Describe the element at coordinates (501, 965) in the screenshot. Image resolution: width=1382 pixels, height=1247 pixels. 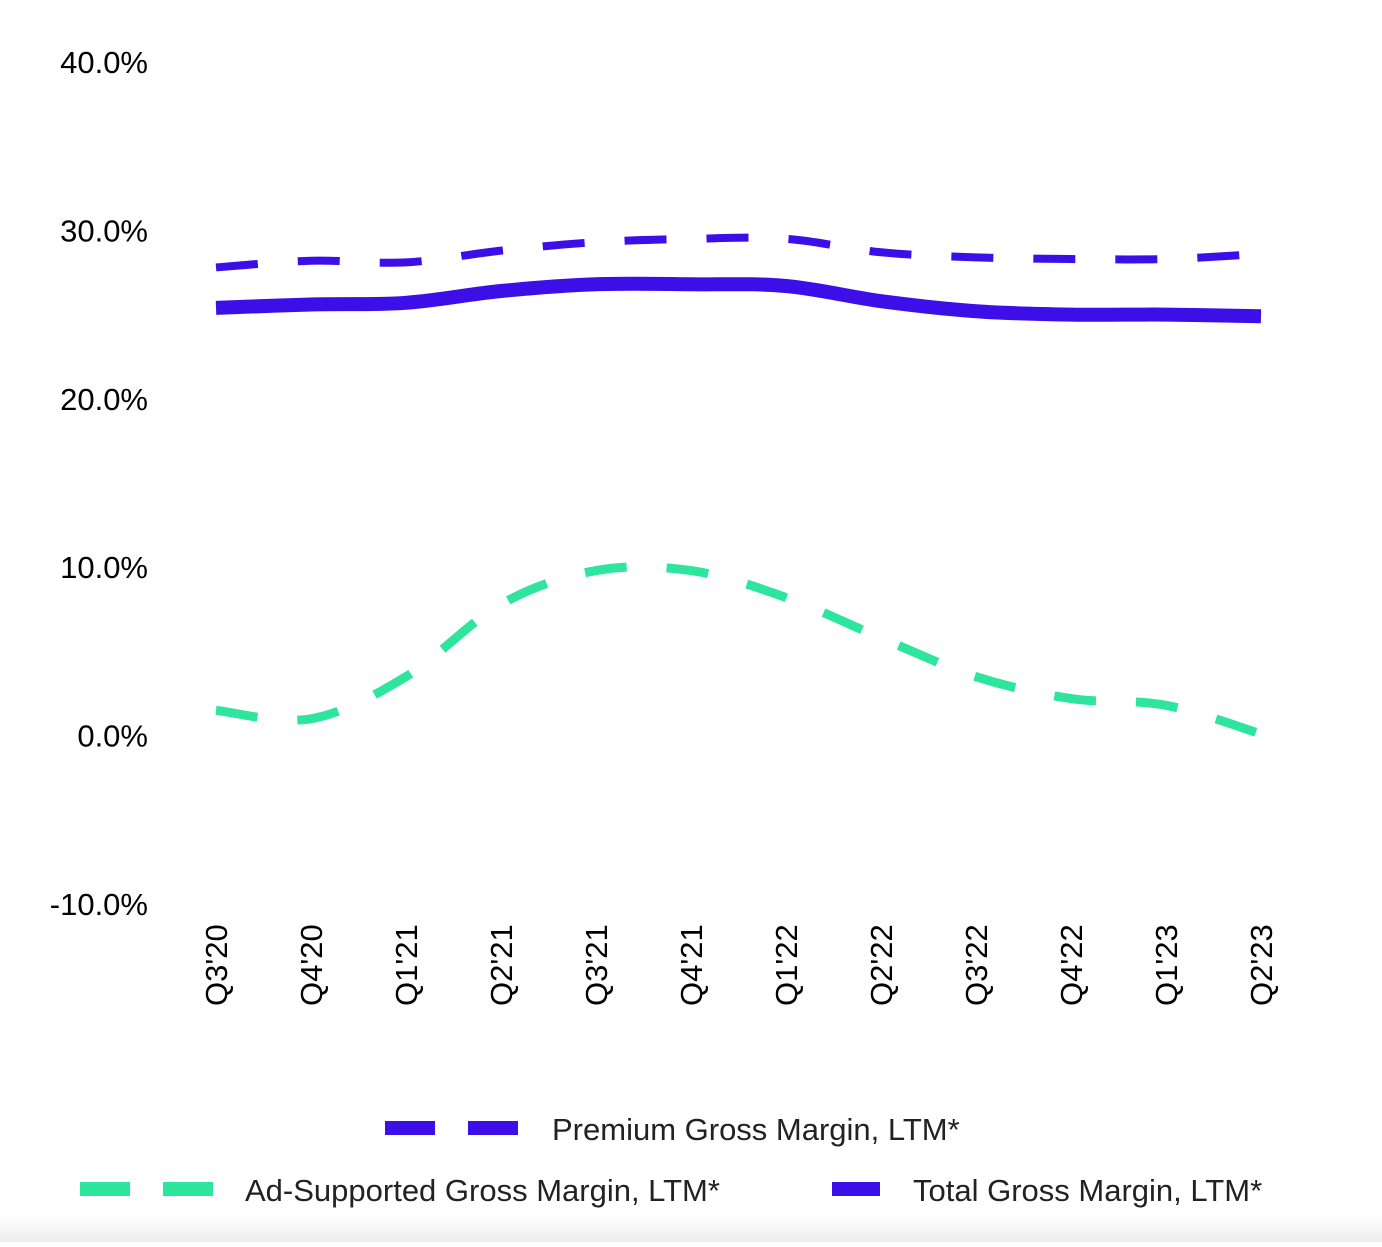
I see `x-tick-label: Q2'21` at that location.